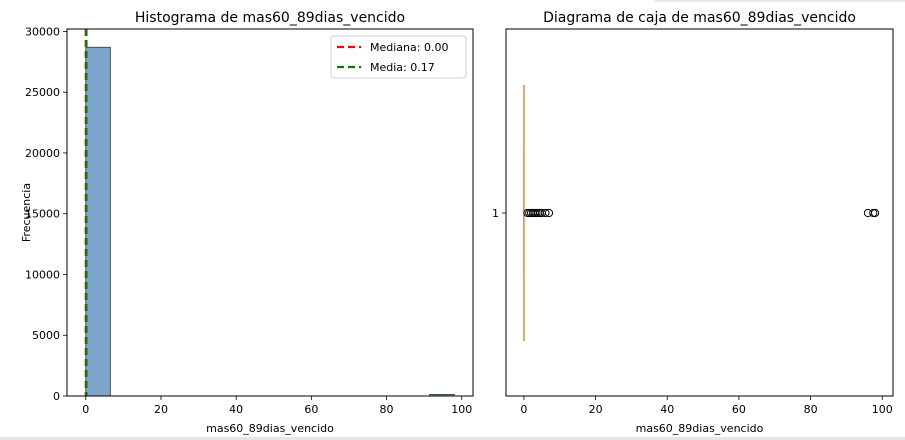 This screenshot has height=440, width=905. What do you see at coordinates (270, 18) in the screenshot?
I see `histogram-title: Histograma de mas60_89dias_vencido` at bounding box center [270, 18].